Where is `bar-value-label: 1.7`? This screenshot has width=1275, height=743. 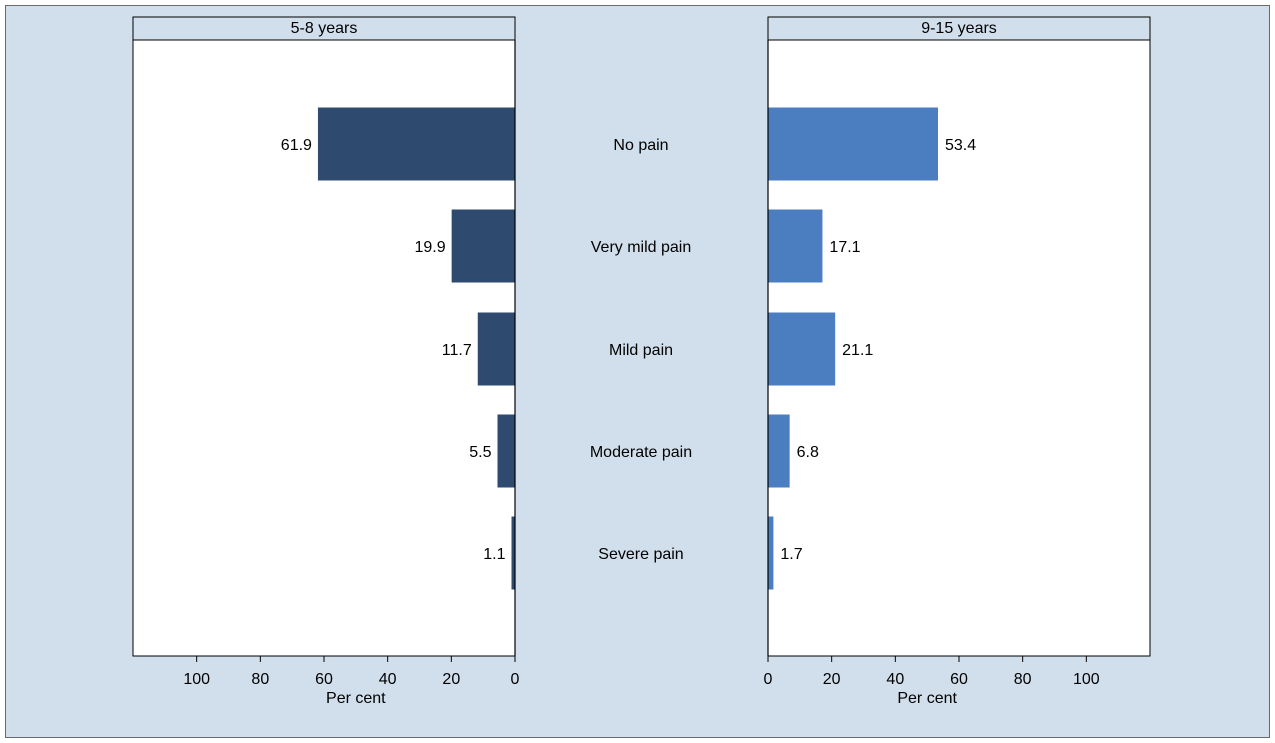 bar-value-label: 1.7 is located at coordinates (791, 554).